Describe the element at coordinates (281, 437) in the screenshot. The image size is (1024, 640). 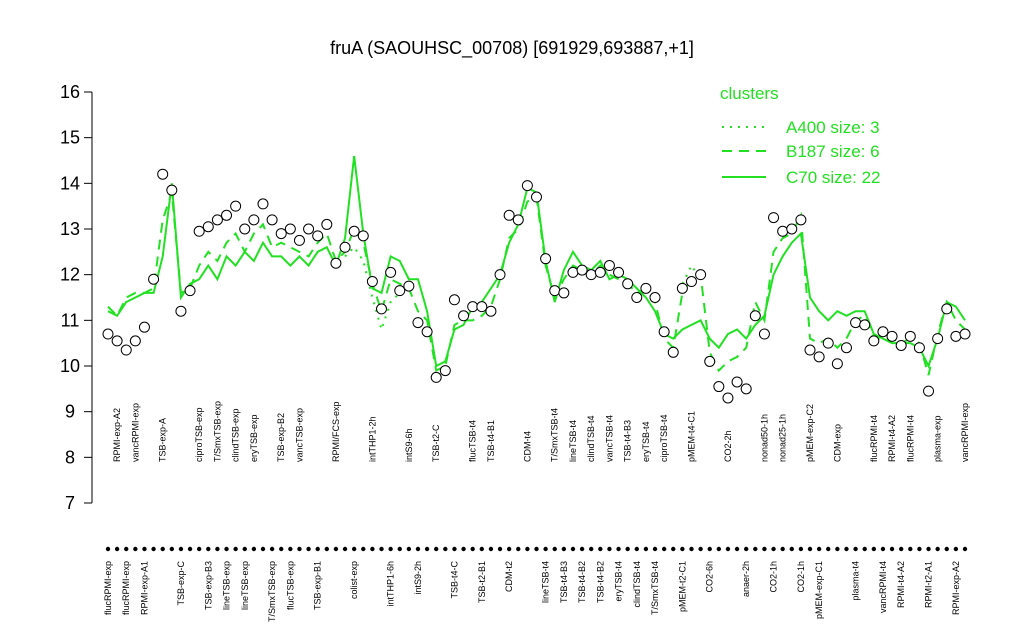
I see `x-tick-label: TSB-exp-B2` at that location.